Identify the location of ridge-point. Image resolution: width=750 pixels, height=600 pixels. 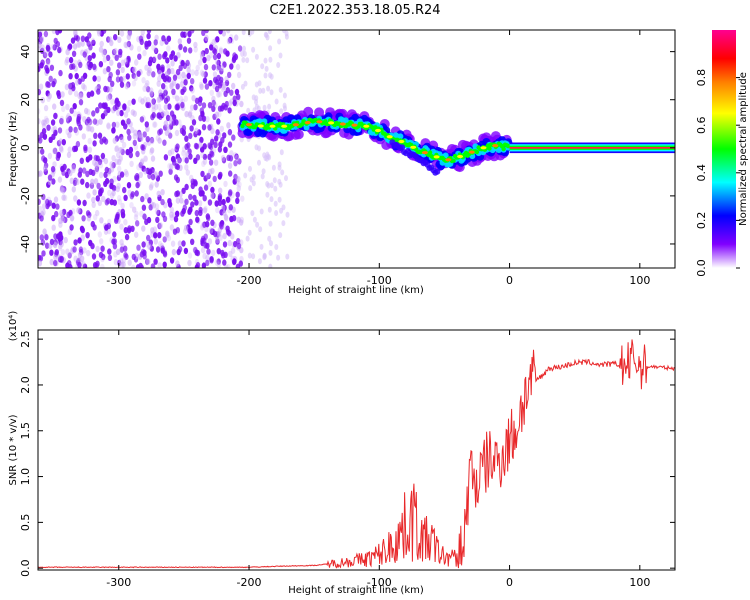
(503, 149).